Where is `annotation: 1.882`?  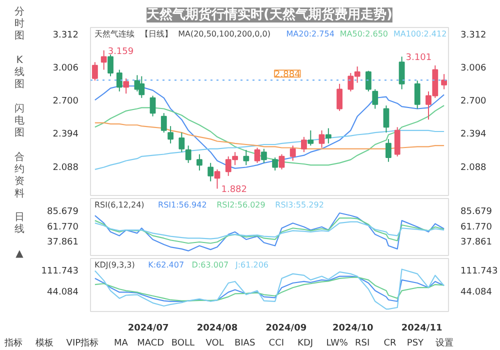
annotation: 1.882 is located at coordinates (234, 190).